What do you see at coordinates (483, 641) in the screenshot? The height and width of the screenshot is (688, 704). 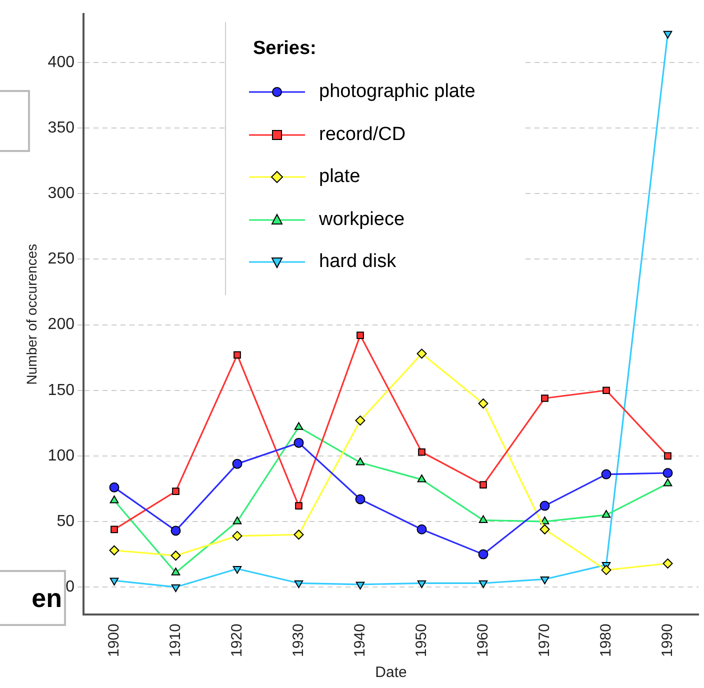 I see `x-tick-label: 1960` at bounding box center [483, 641].